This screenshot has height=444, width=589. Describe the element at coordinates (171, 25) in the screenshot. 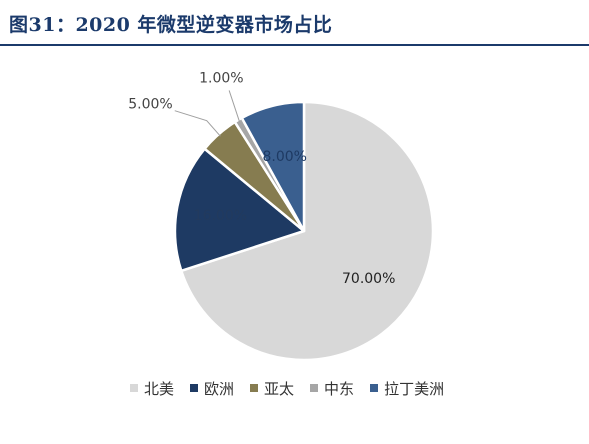

I see `figure-title: 图31：2020 年微型逆变器市场占比` at that location.